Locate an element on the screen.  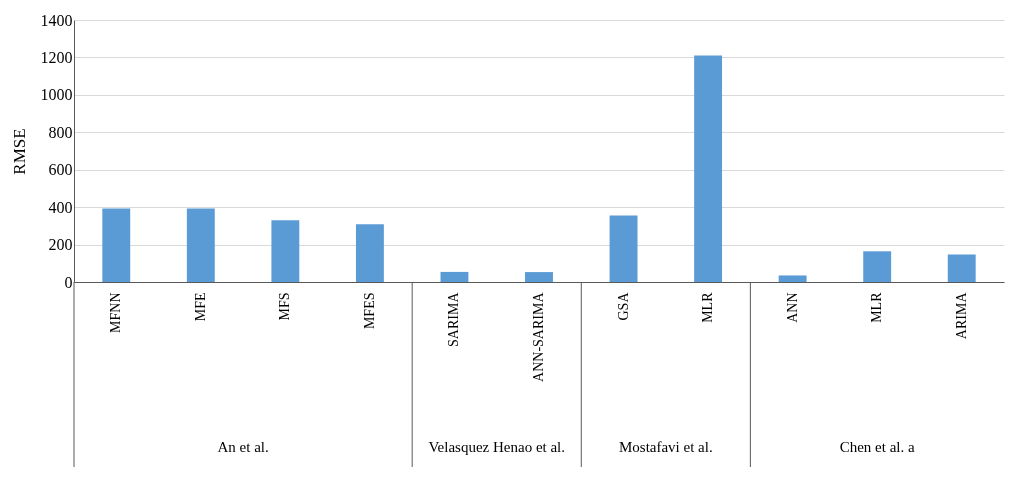
text: Velasquez Henao et al. is located at coordinates (497, 447).